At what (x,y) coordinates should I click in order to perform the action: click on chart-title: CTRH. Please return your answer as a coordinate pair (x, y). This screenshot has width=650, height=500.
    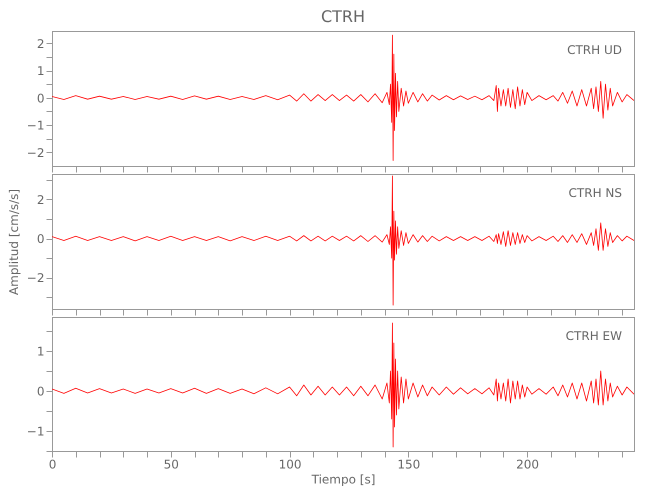
    Looking at the image, I should click on (343, 16).